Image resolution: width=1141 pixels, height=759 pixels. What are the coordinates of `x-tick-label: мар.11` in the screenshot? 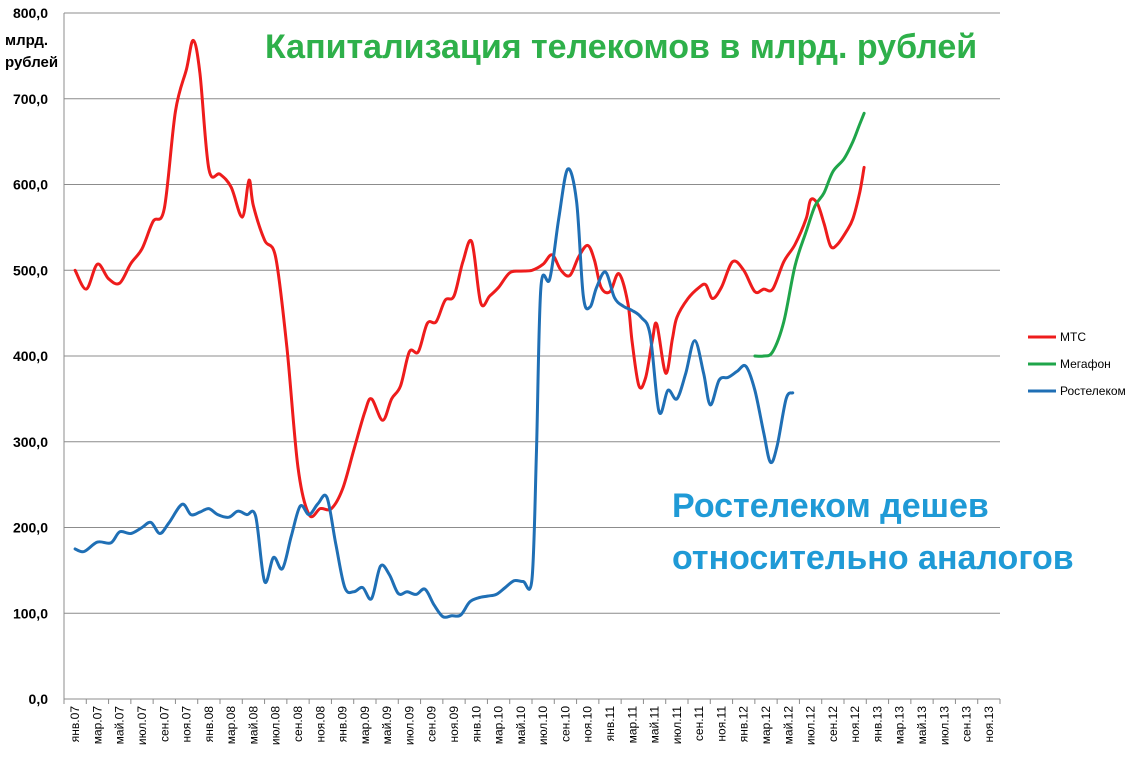 It's located at (632, 725).